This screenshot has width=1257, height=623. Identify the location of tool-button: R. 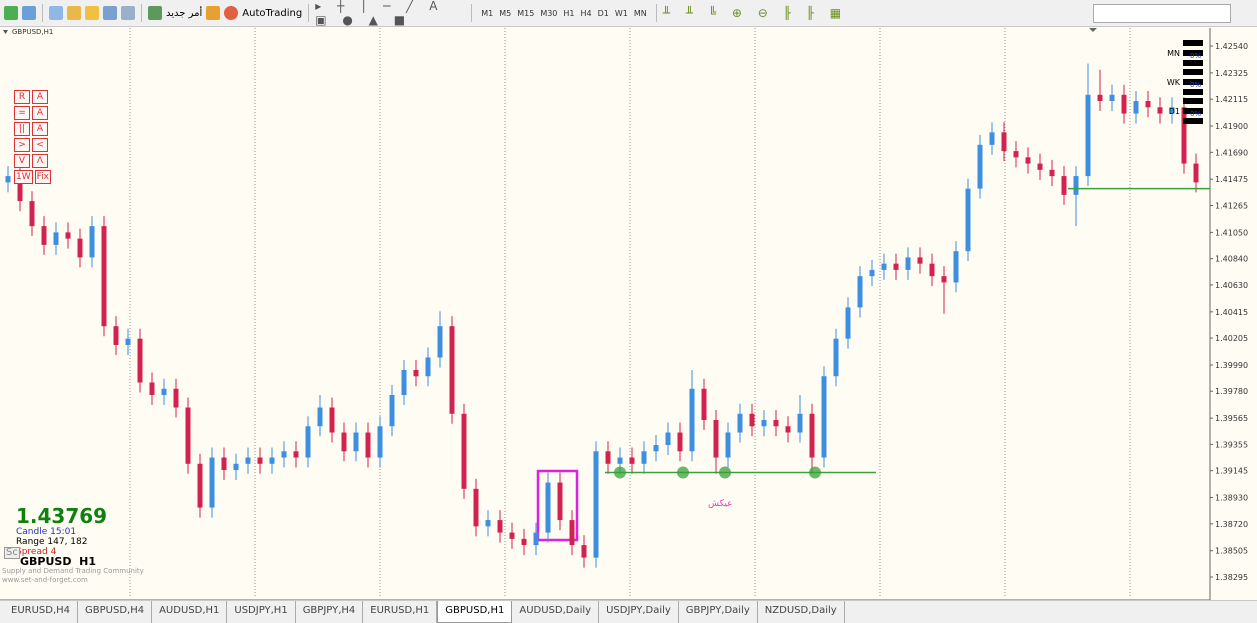
(22, 97).